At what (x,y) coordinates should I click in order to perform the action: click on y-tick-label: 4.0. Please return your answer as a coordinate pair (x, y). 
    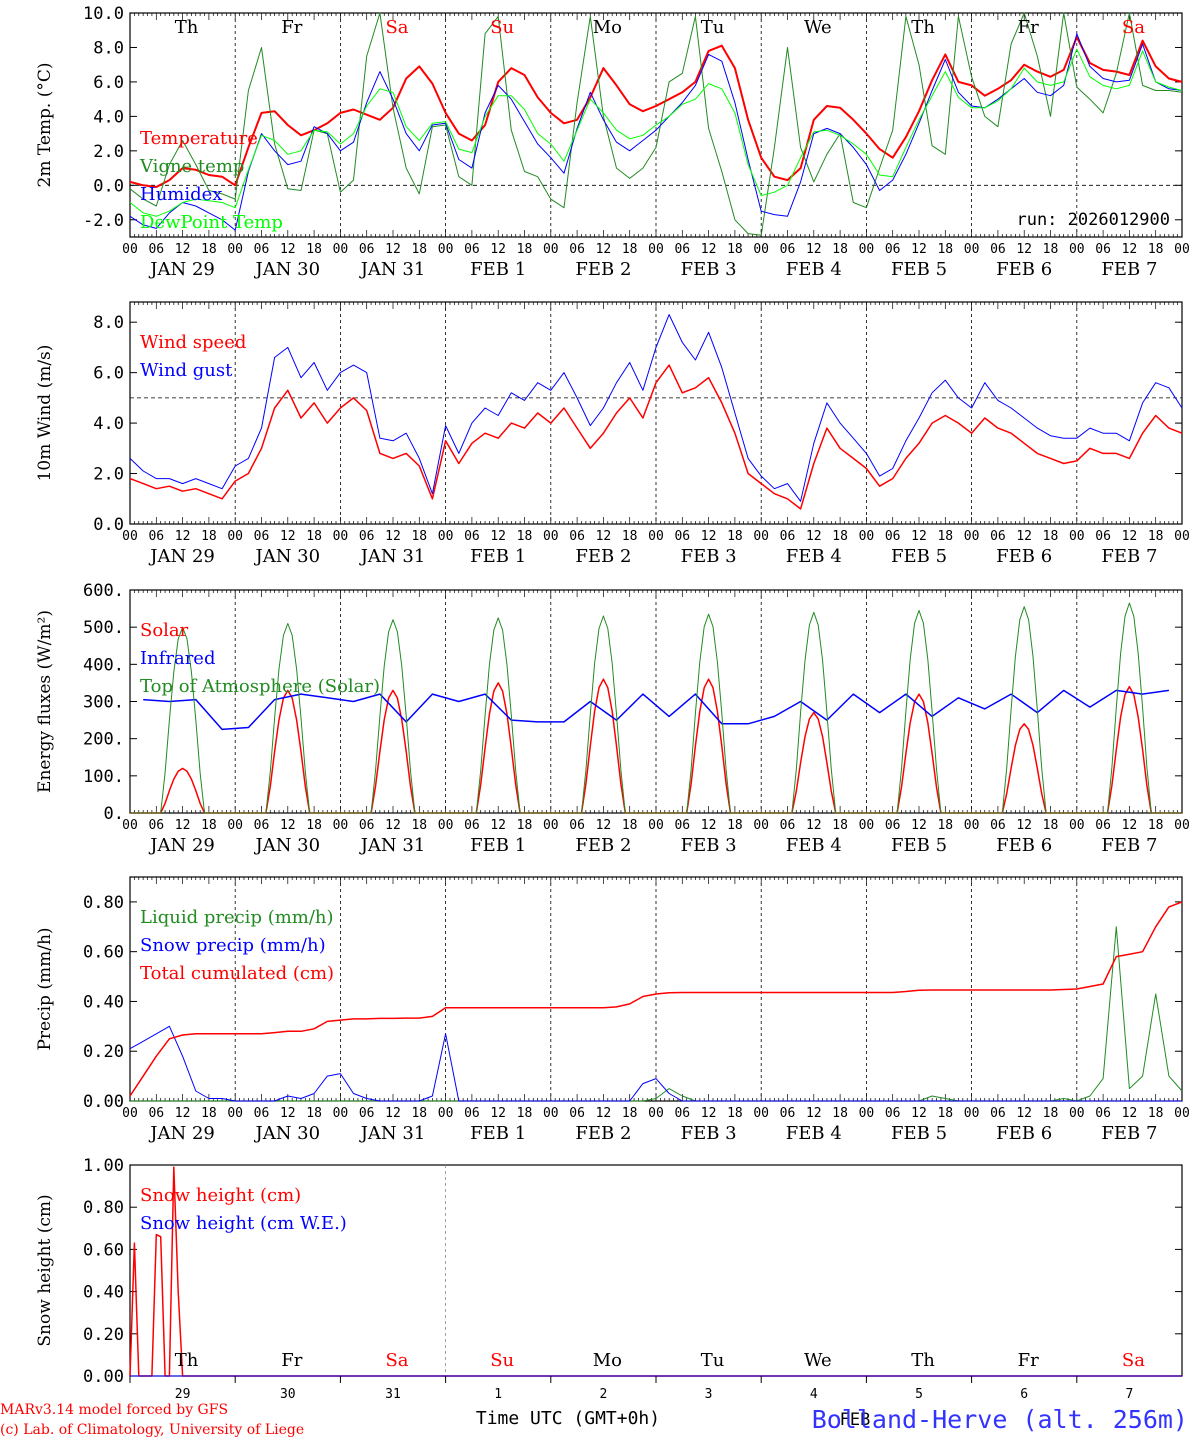
    Looking at the image, I should click on (108, 424).